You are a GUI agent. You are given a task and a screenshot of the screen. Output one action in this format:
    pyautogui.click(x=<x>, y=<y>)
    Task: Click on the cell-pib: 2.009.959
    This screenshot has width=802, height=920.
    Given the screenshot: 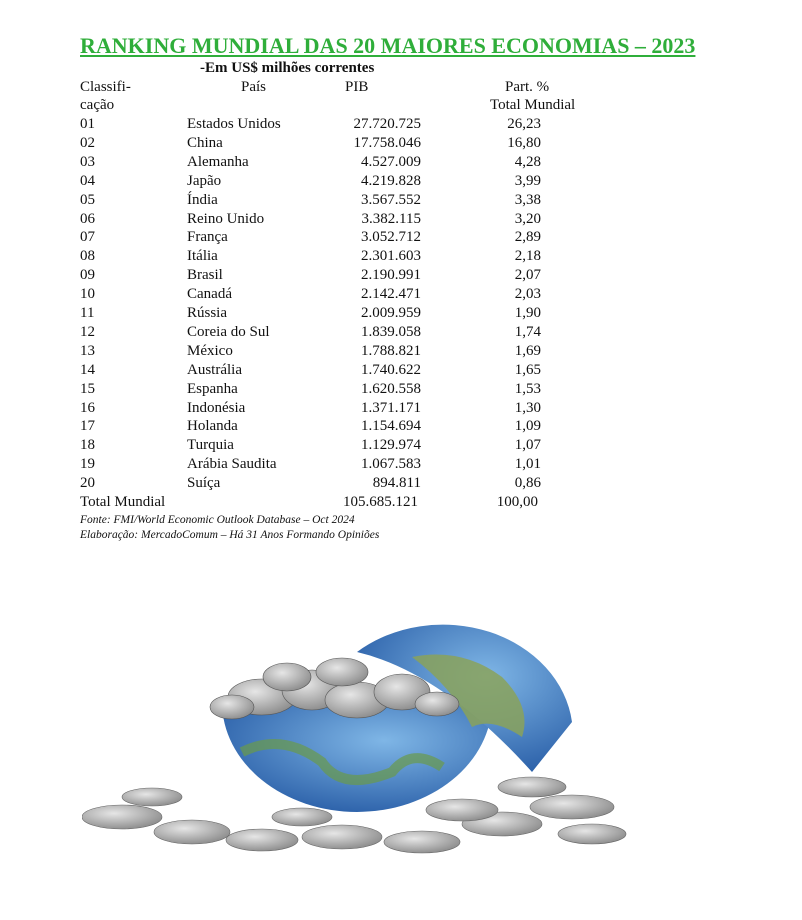 What is the action you would take?
    pyautogui.click(x=391, y=313)
    